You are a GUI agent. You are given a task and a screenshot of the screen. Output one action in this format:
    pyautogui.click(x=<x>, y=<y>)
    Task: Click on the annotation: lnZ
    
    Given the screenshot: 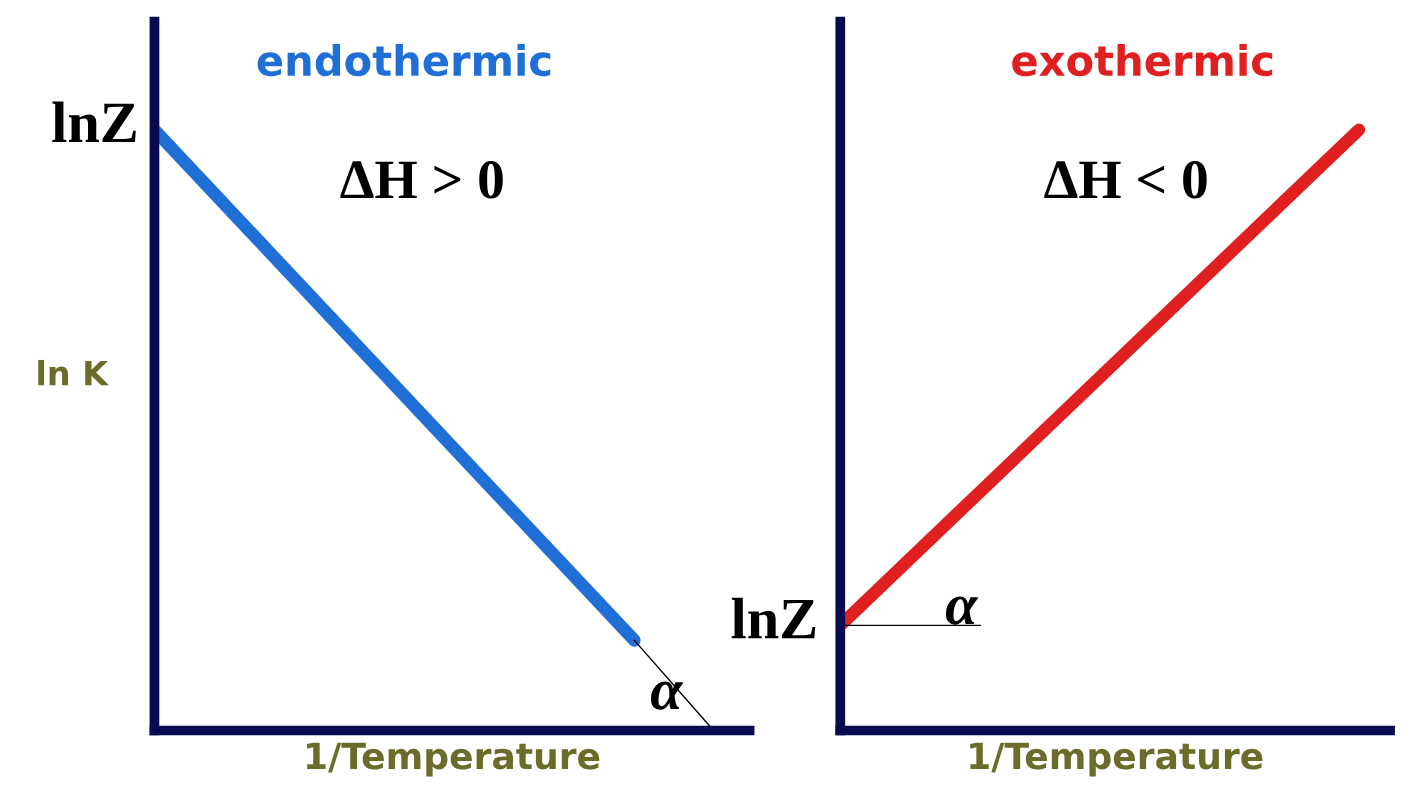 What is the action you would take?
    pyautogui.click(x=773, y=618)
    